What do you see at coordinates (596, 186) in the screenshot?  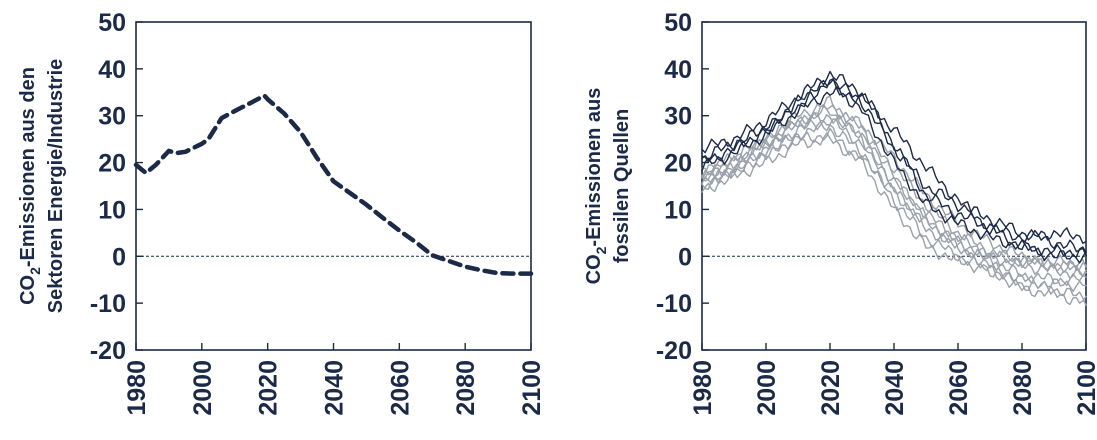 I see `y-axis-label-line1: CO2-Emissionen aus` at bounding box center [596, 186].